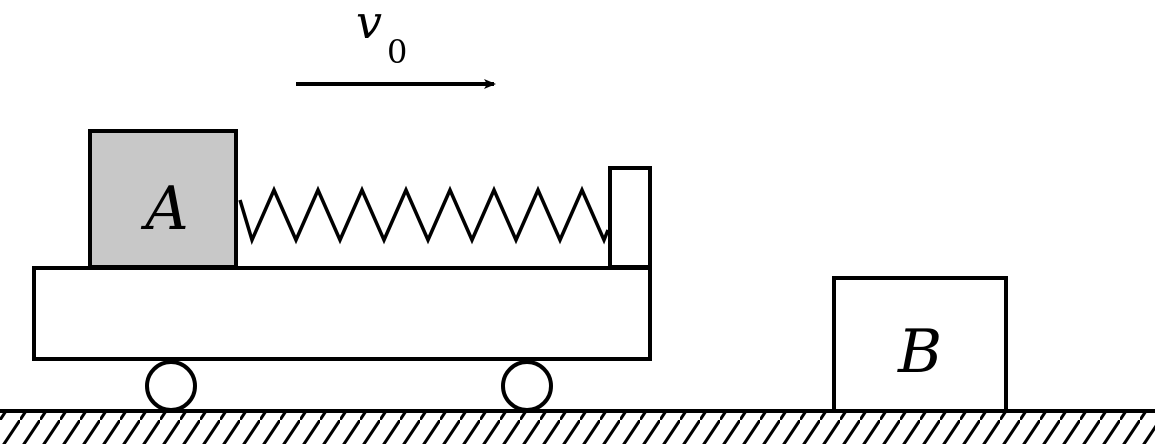  I want to click on spring, so click(424, 215).